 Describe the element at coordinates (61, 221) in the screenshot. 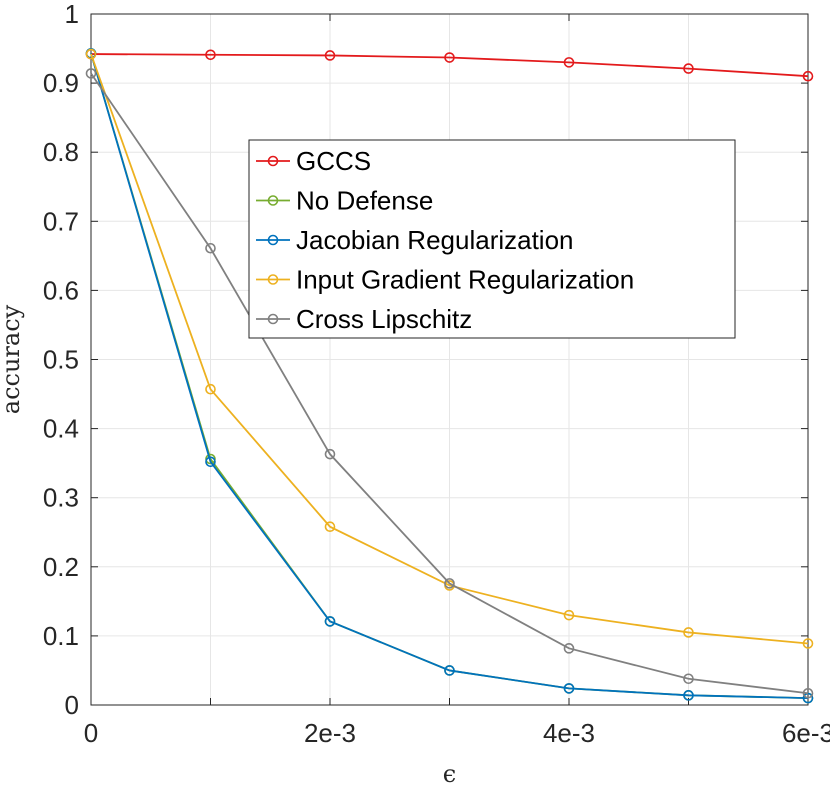

I see `y-tick-label: 0.7` at that location.